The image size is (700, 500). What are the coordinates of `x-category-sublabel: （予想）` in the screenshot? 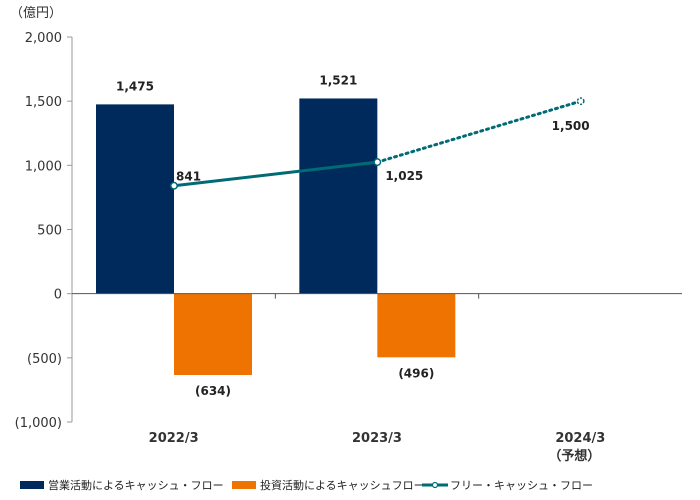 It's located at (574, 456).